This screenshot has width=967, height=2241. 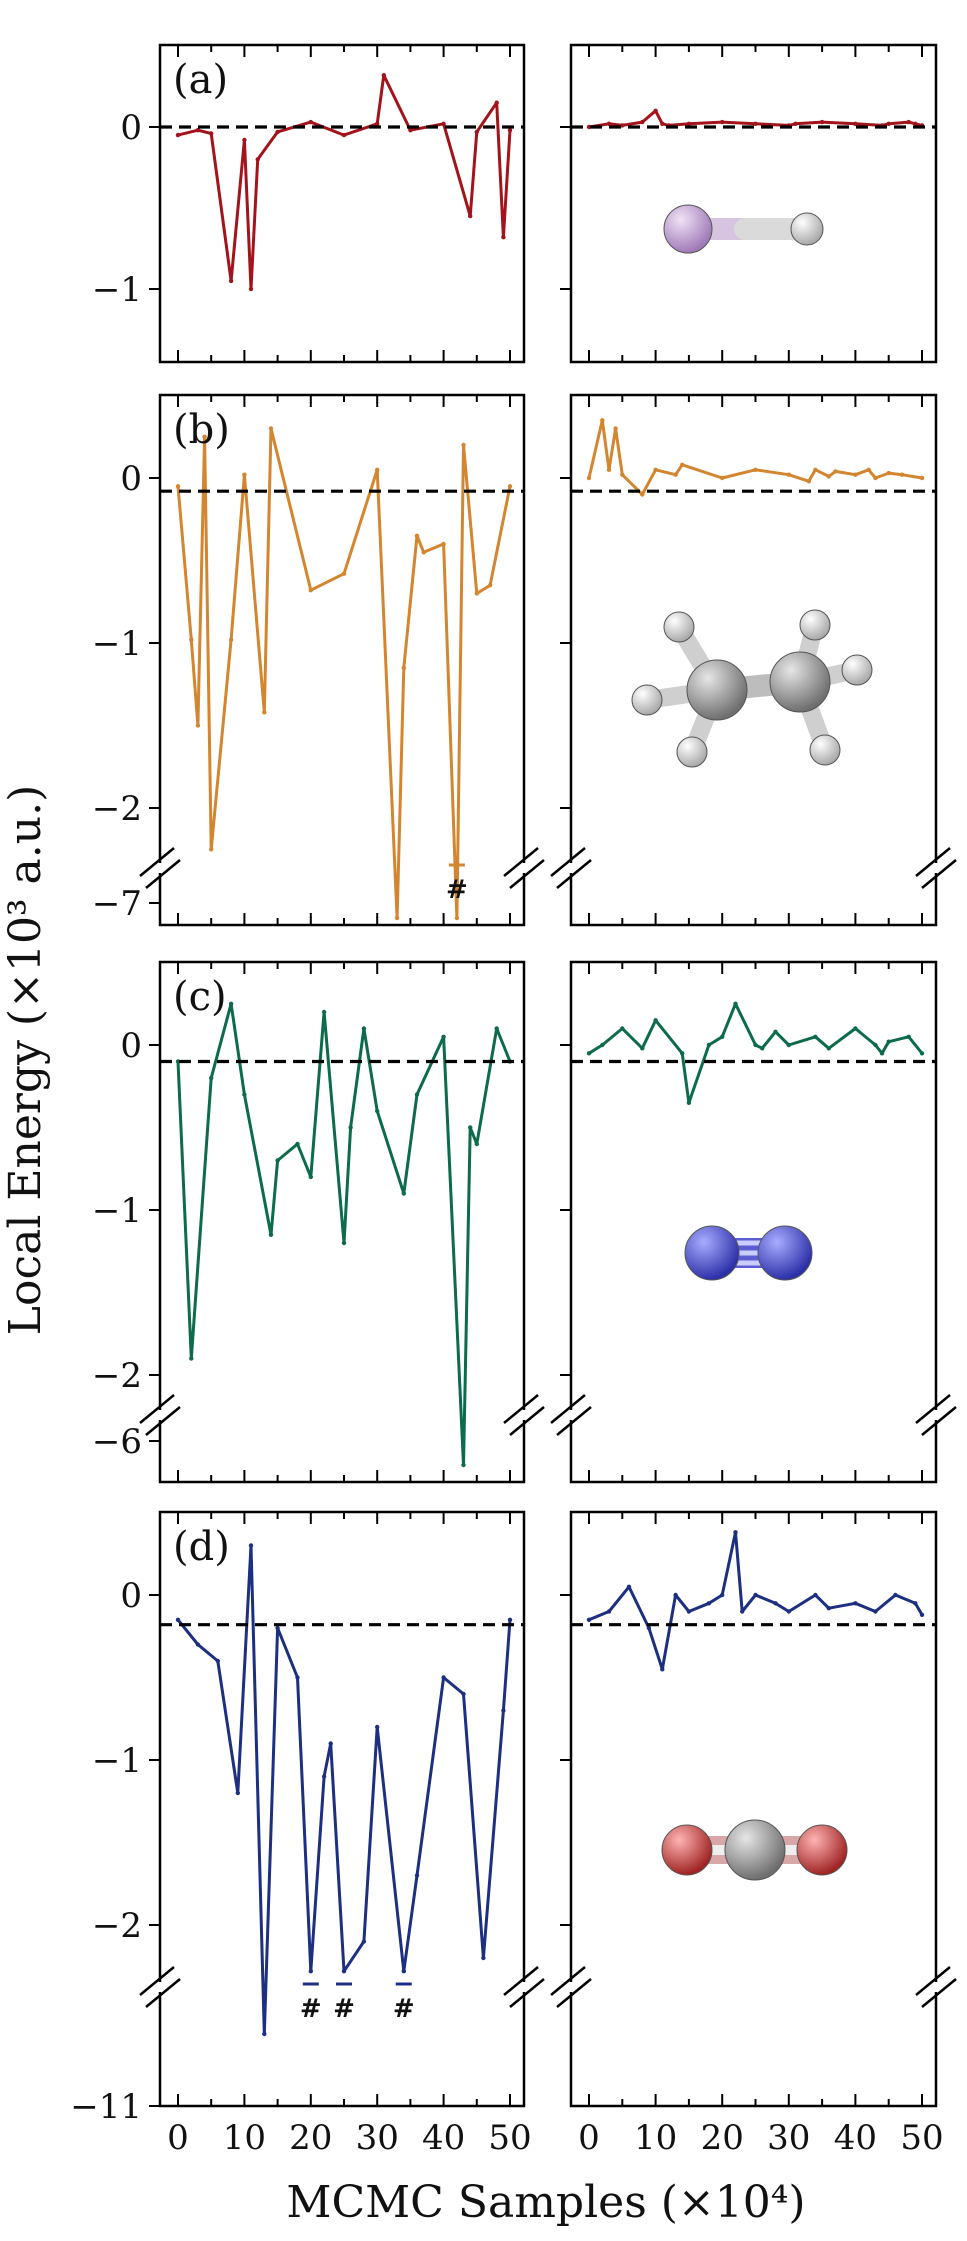 I want to click on axis-break-d-left-right, so click(x=524, y=1987).